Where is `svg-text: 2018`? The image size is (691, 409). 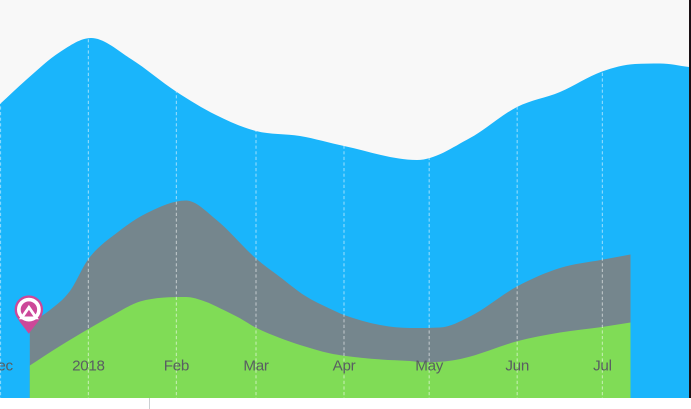 svg-text: 2018 is located at coordinates (88, 365).